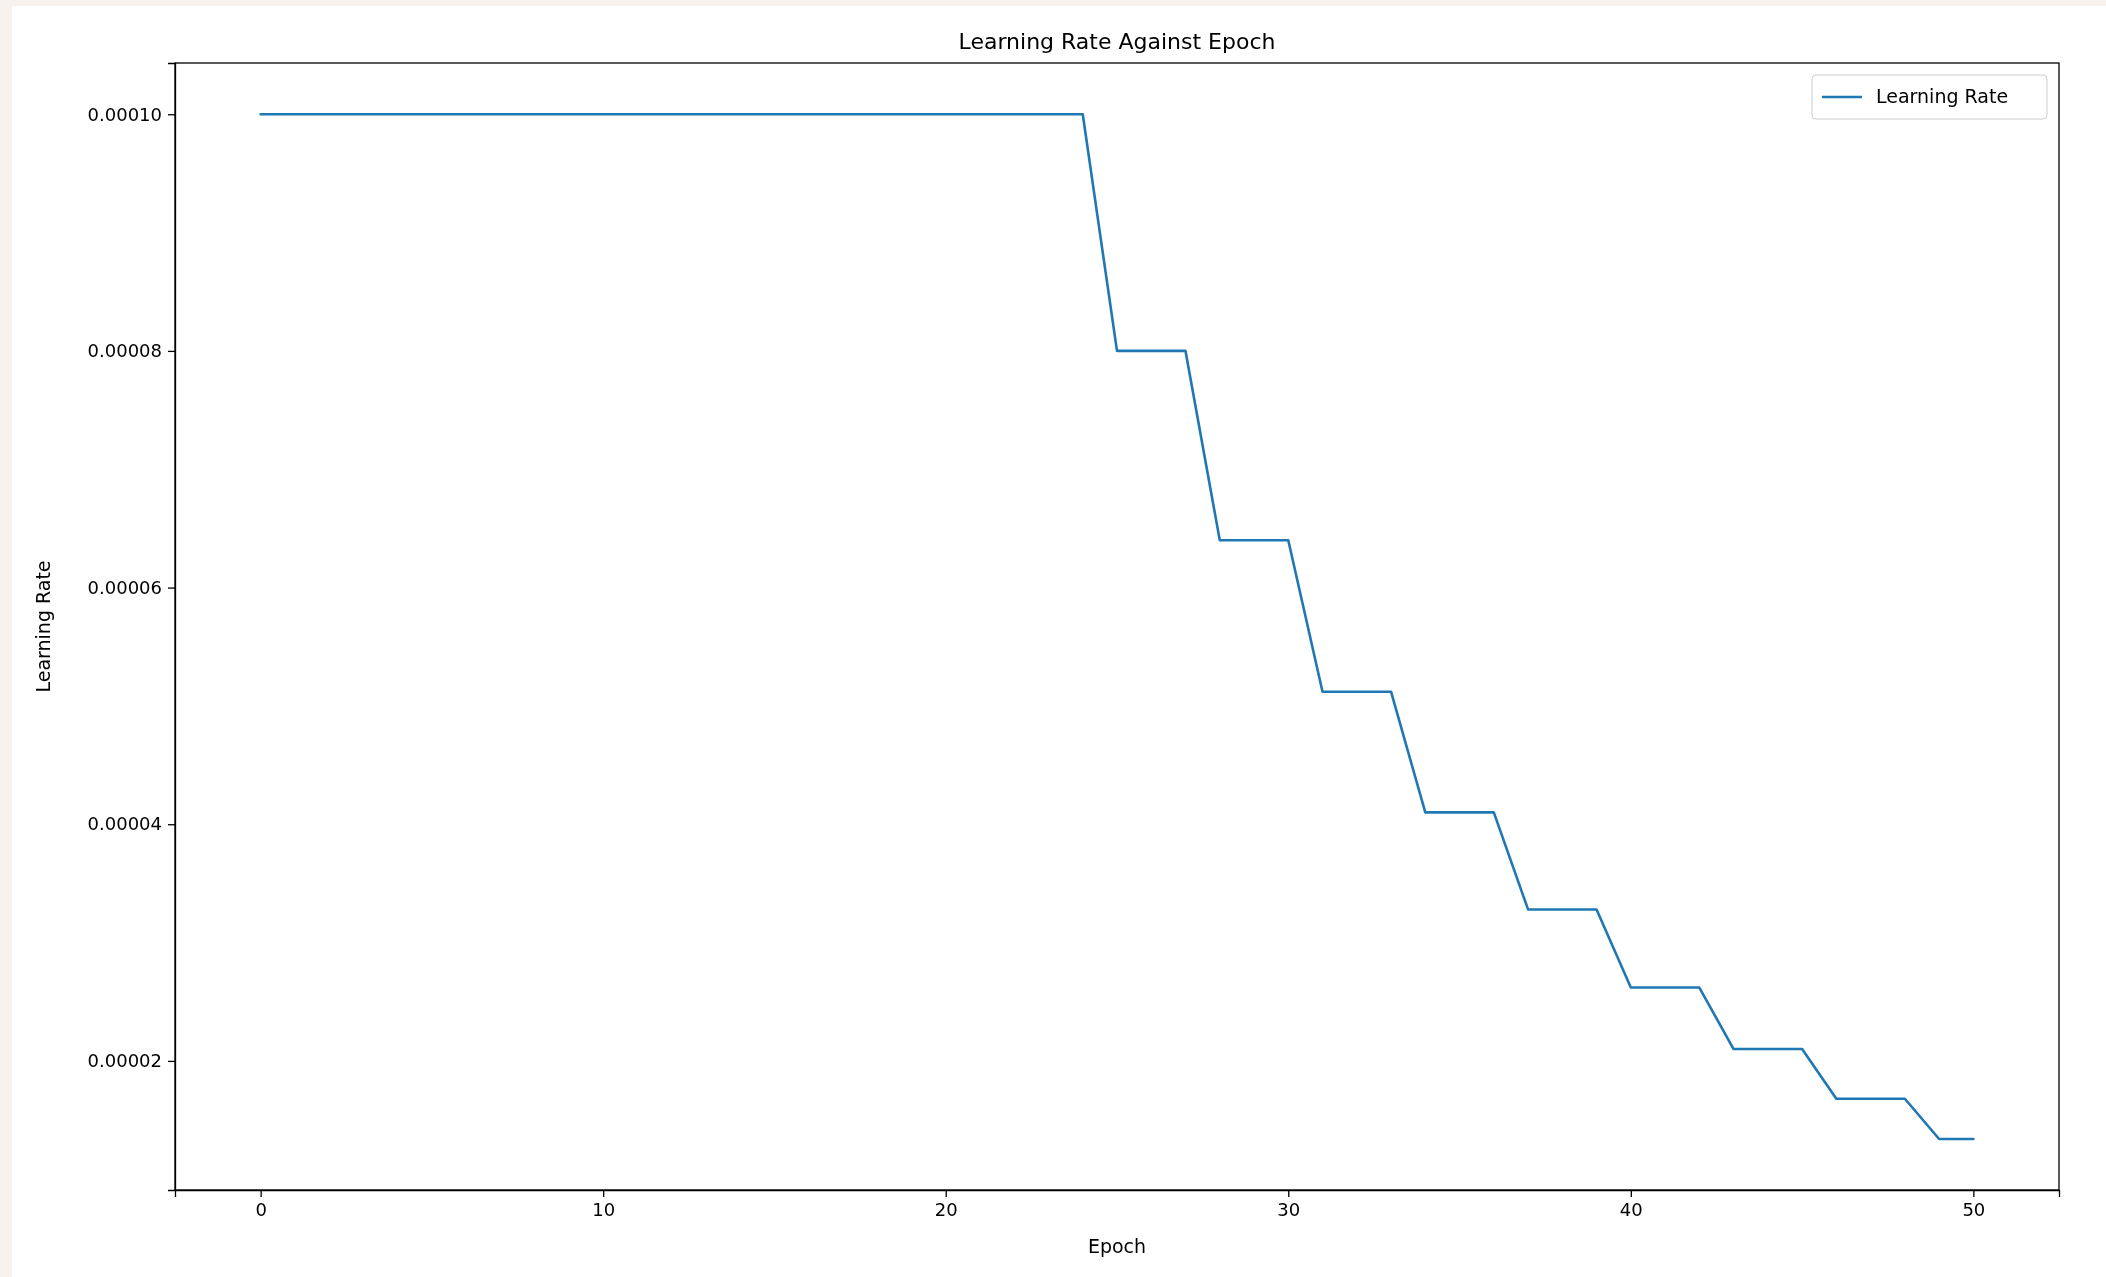 This screenshot has width=2106, height=1277. Describe the element at coordinates (1289, 1209) in the screenshot. I see `x-tick-label: 30` at that location.